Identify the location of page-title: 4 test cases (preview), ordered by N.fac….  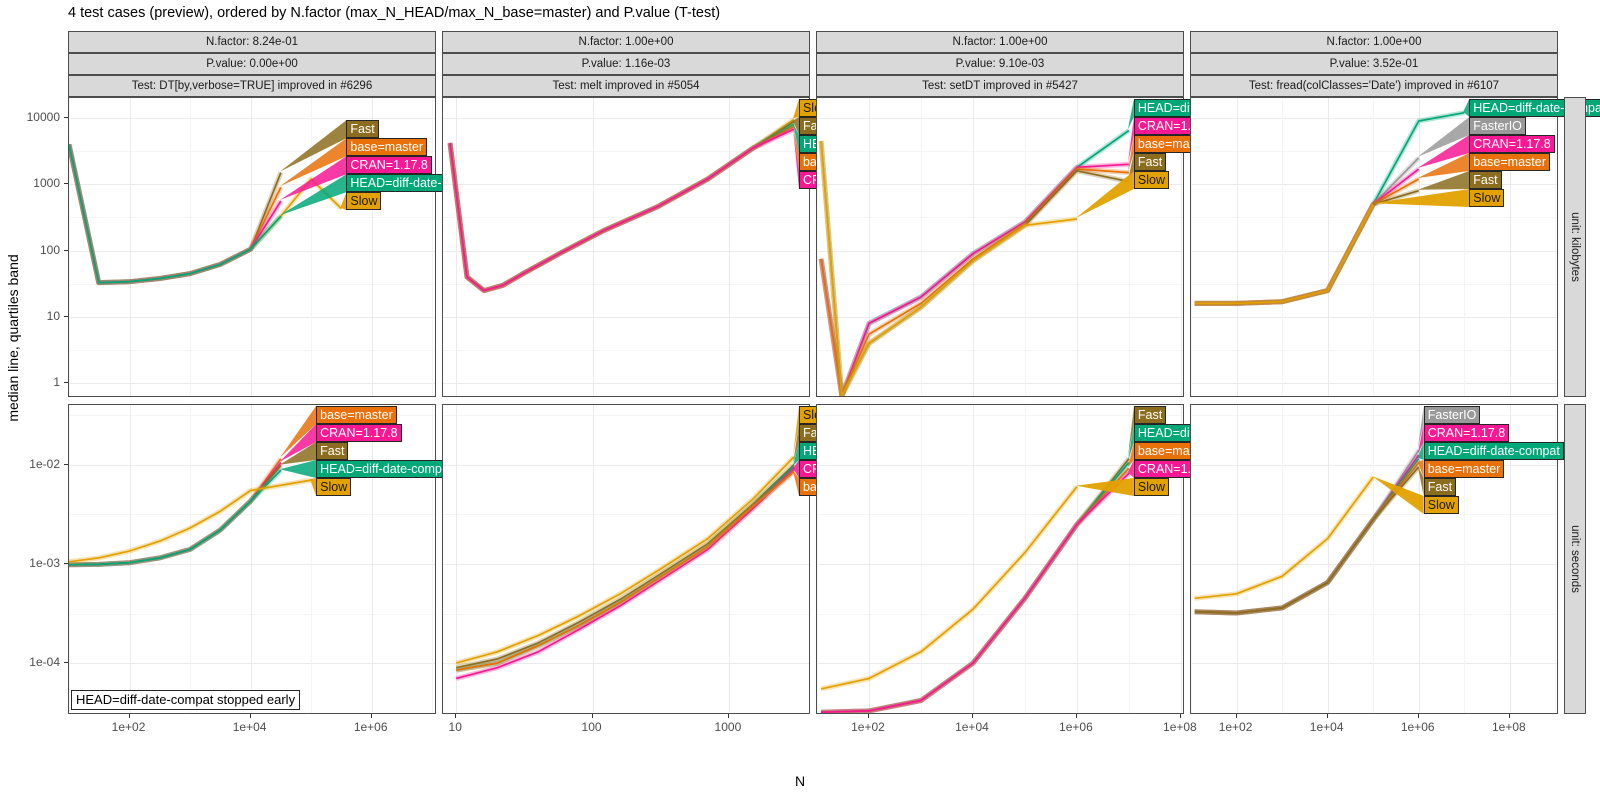
(394, 13).